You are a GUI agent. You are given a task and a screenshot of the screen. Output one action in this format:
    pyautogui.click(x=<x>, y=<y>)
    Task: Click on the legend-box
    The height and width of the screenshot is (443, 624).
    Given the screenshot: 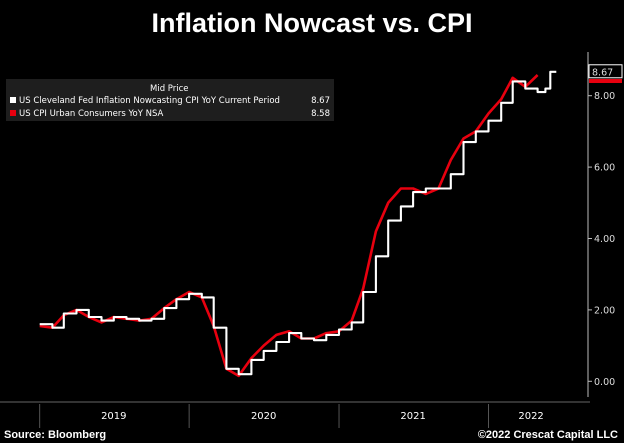 What is the action you would take?
    pyautogui.click(x=170, y=100)
    